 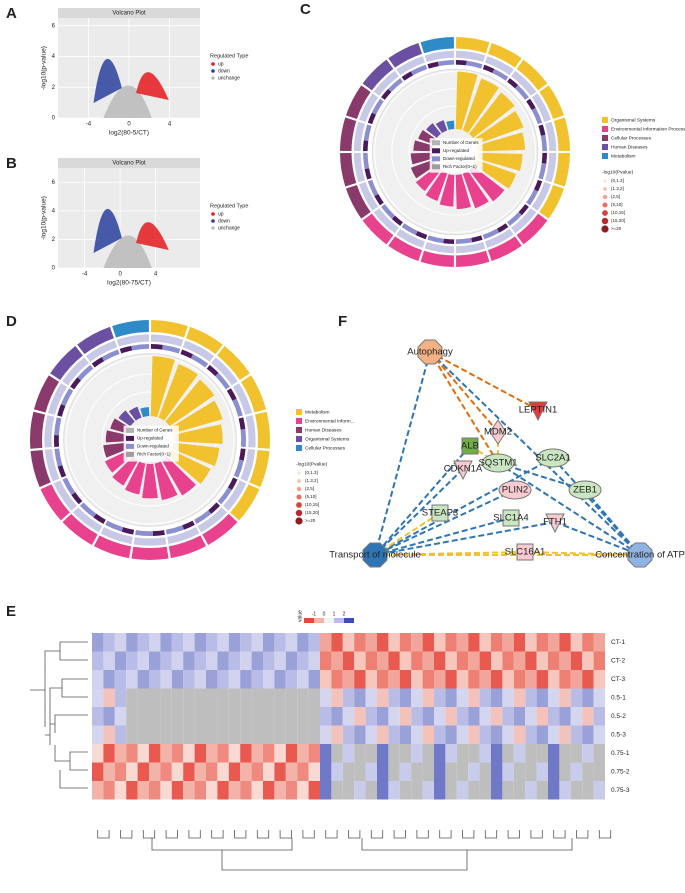 What do you see at coordinates (344, 614) in the screenshot?
I see `legend-tick: 2` at bounding box center [344, 614].